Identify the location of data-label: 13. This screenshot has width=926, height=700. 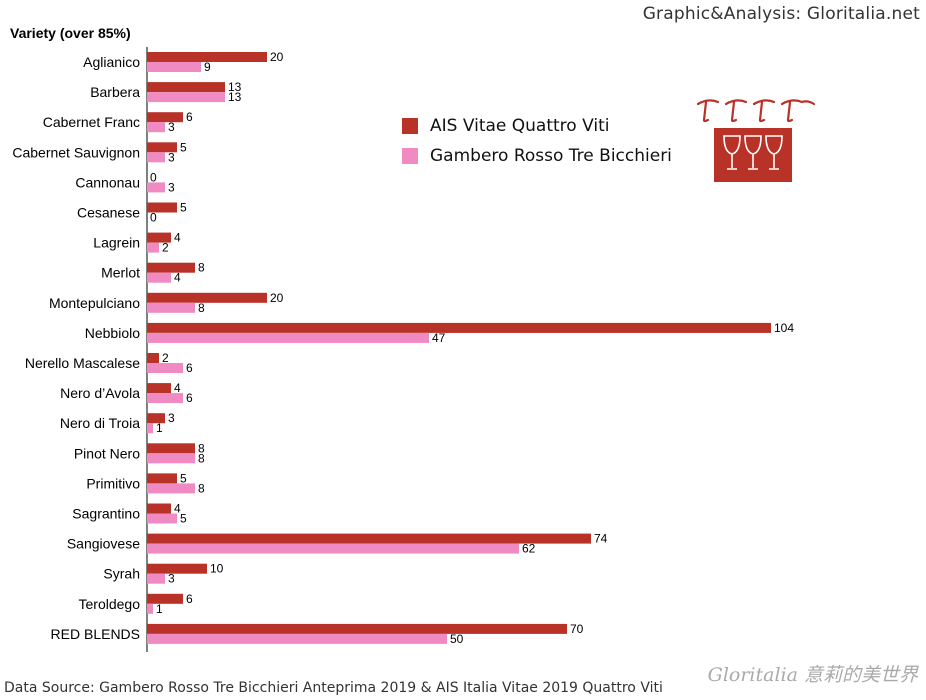
(235, 87).